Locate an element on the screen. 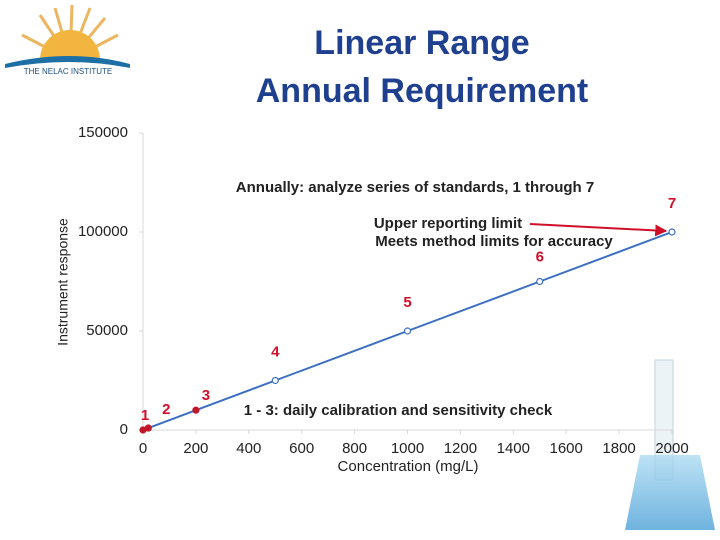 Image resolution: width=720 pixels, height=540 pixels. y-tick-label: 50000 is located at coordinates (107, 330).